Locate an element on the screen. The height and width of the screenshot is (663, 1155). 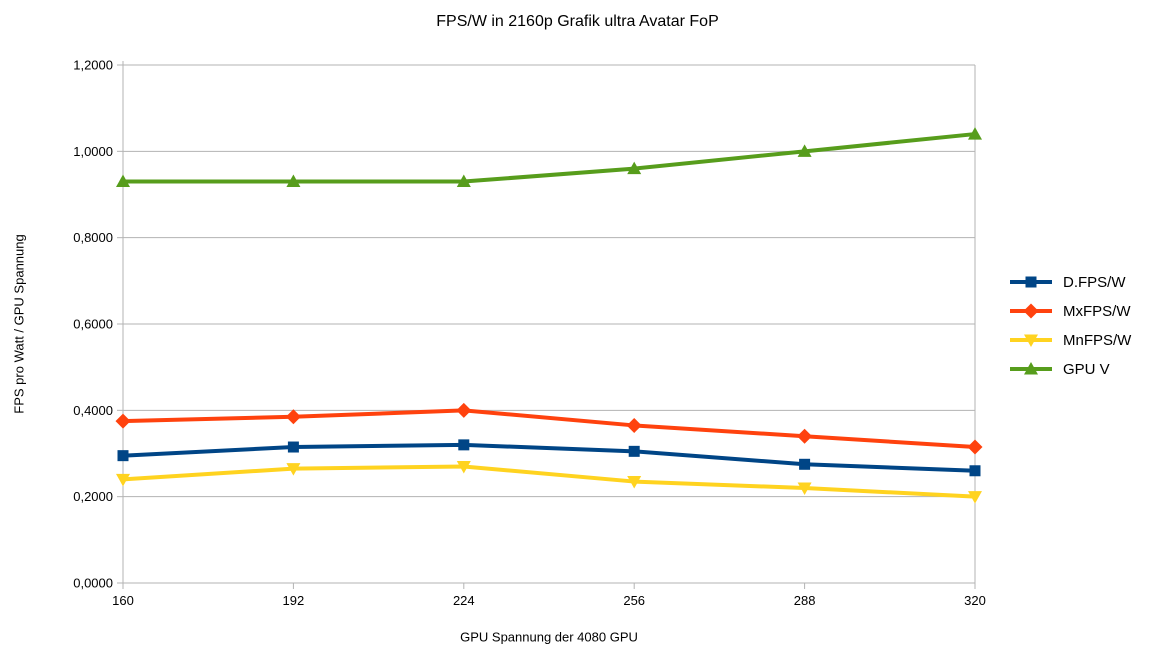
y-tick-label: 1,2000 is located at coordinates (93, 65).